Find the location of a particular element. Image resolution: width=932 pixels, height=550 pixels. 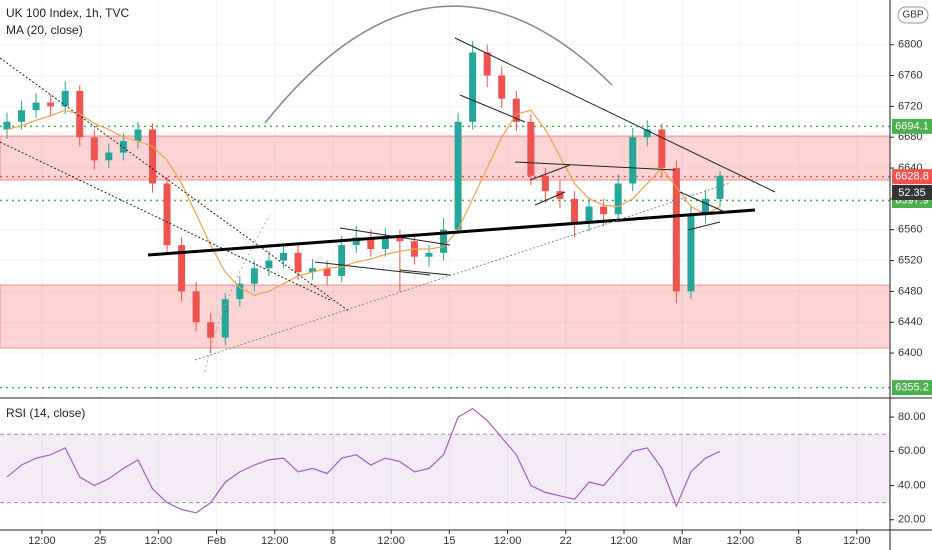

indicator-legend: MA (20, close) is located at coordinates (44, 30).